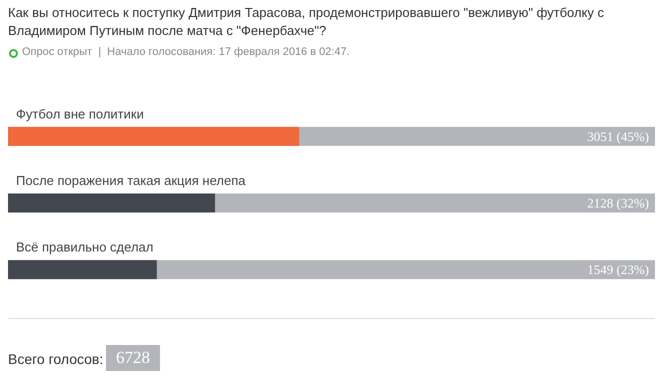 This screenshot has height=379, width=660. Describe the element at coordinates (133, 358) in the screenshot. I see `text: 6728` at that location.